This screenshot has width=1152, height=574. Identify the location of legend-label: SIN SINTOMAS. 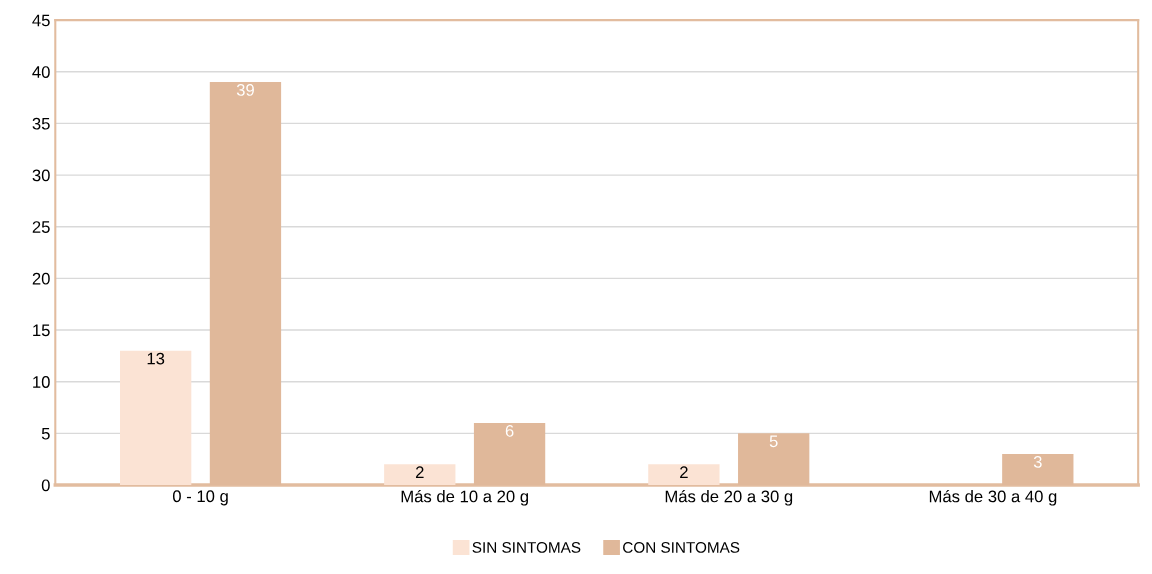
(526, 547).